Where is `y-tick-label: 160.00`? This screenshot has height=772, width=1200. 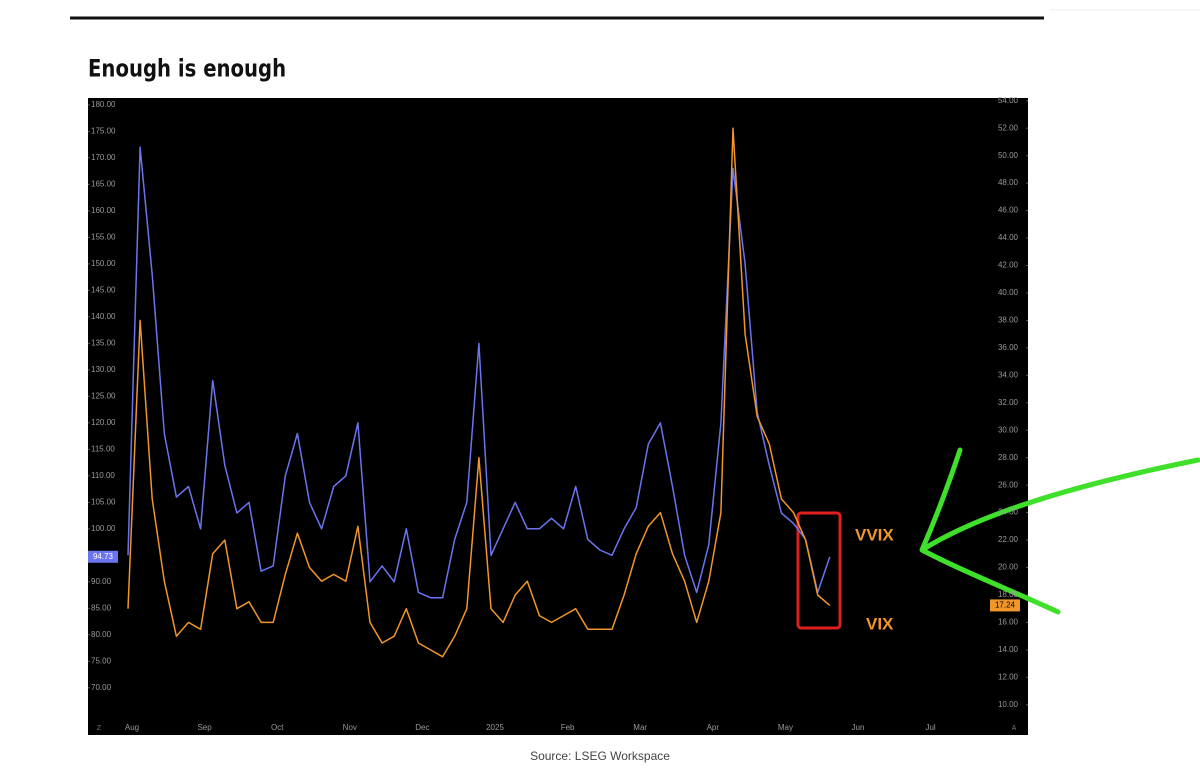 y-tick-label: 160.00 is located at coordinates (103, 210).